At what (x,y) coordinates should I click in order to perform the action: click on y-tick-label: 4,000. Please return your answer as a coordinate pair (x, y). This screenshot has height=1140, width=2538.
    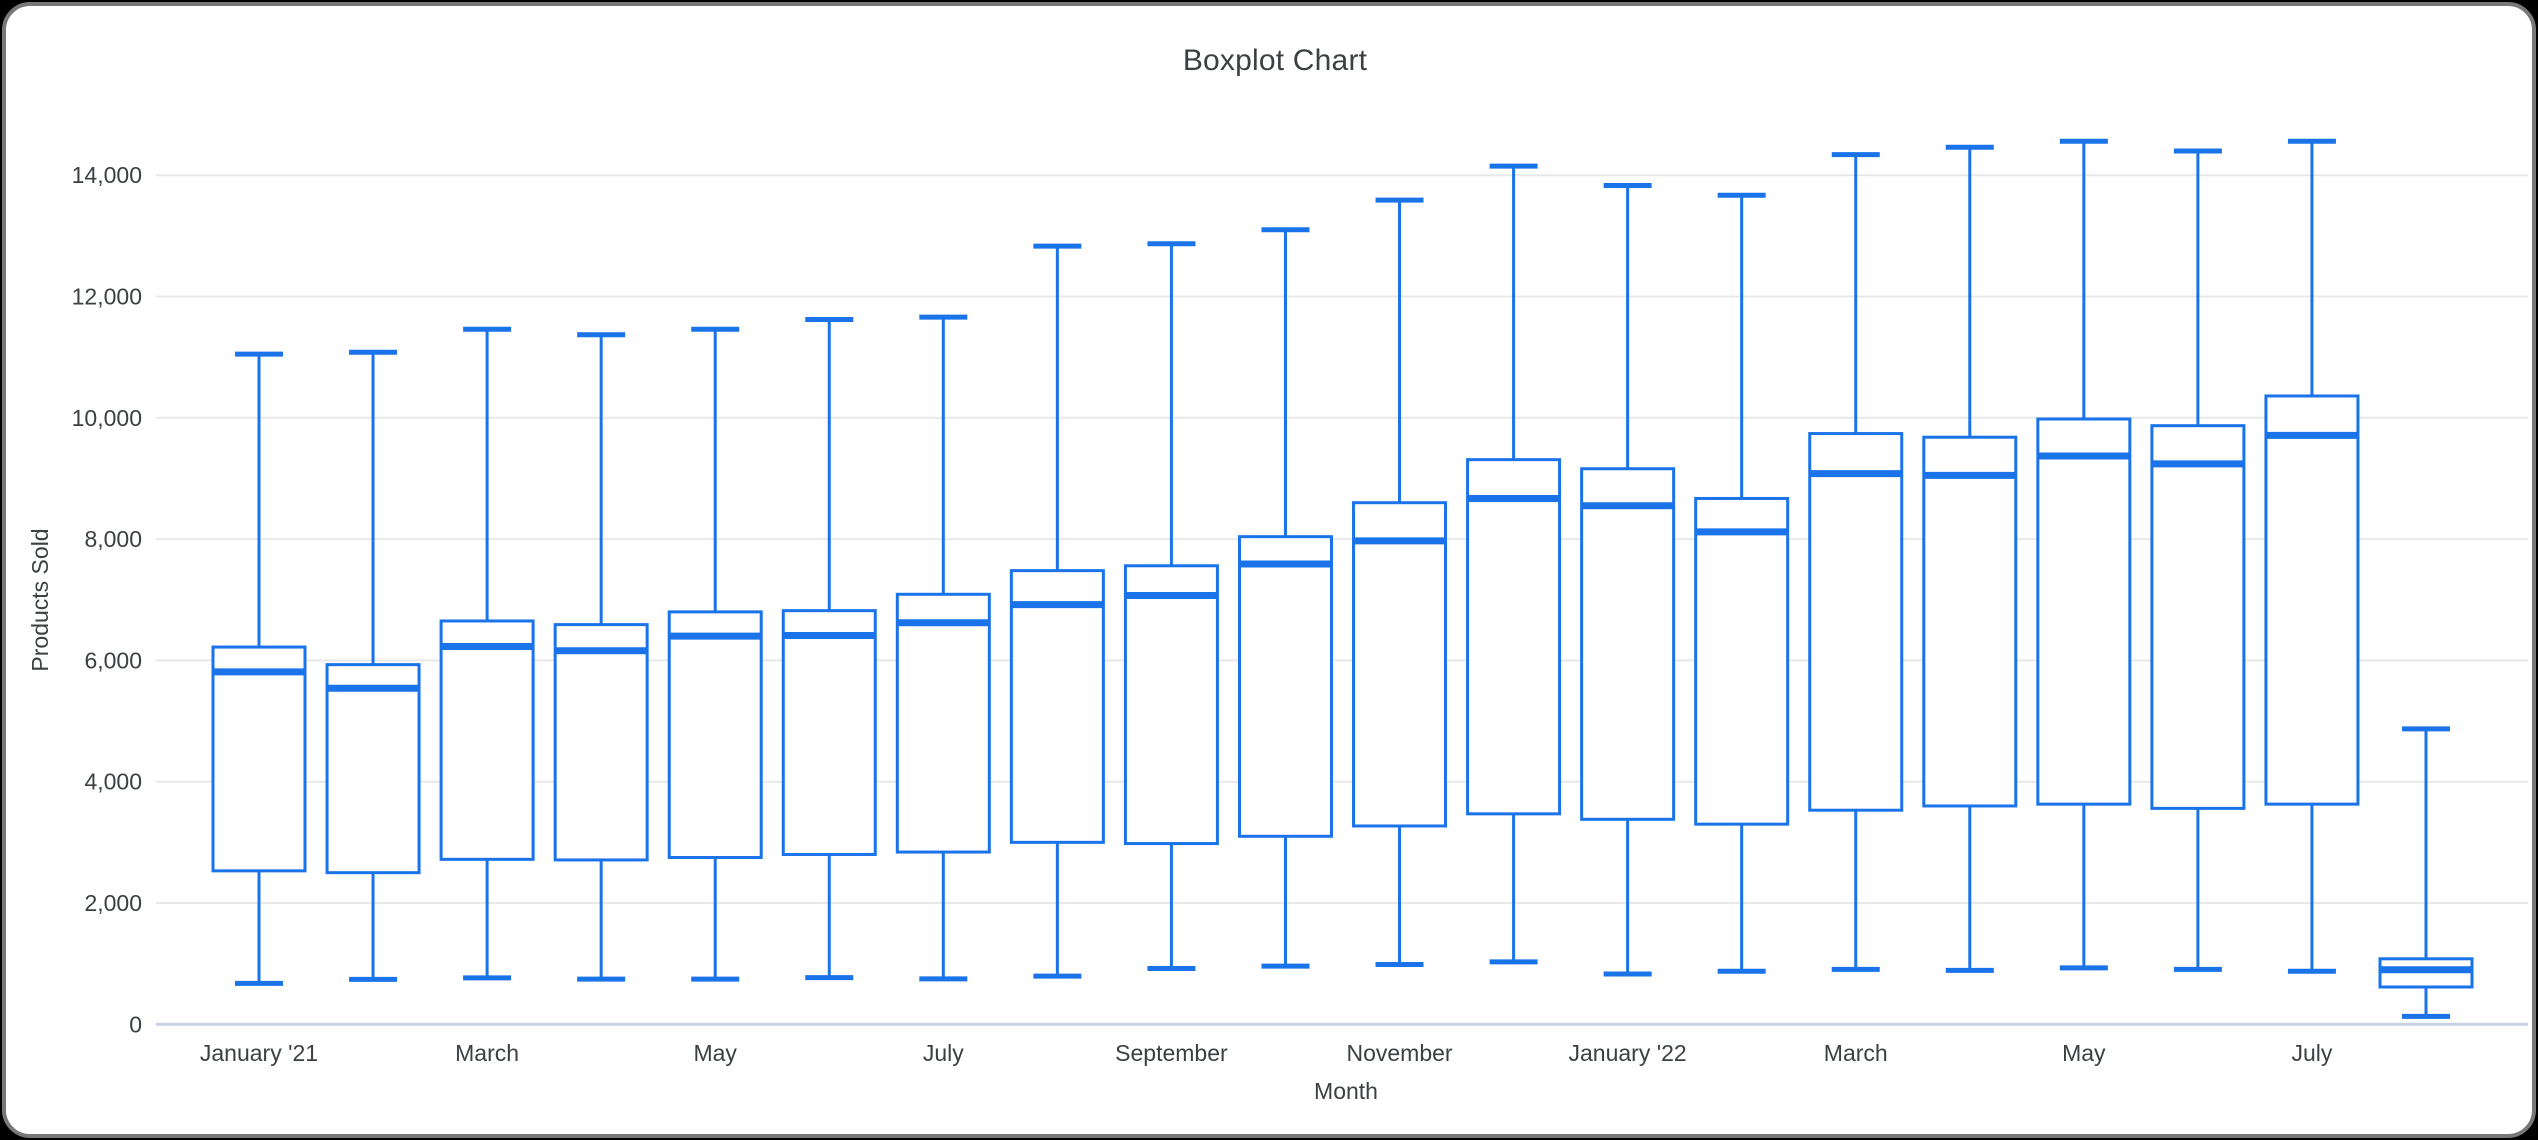
    Looking at the image, I should click on (113, 782).